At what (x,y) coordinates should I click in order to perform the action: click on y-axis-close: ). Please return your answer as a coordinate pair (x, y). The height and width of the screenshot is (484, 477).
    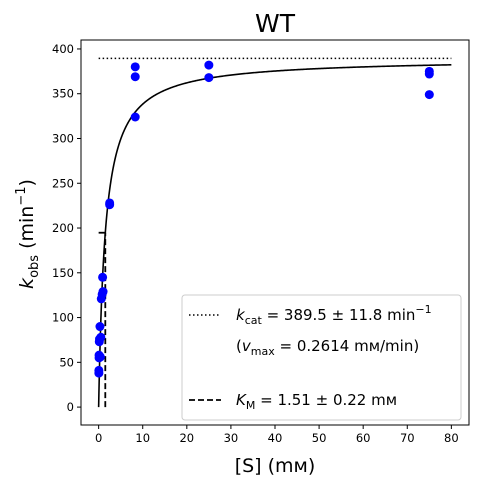
    Looking at the image, I should click on (27, 182).